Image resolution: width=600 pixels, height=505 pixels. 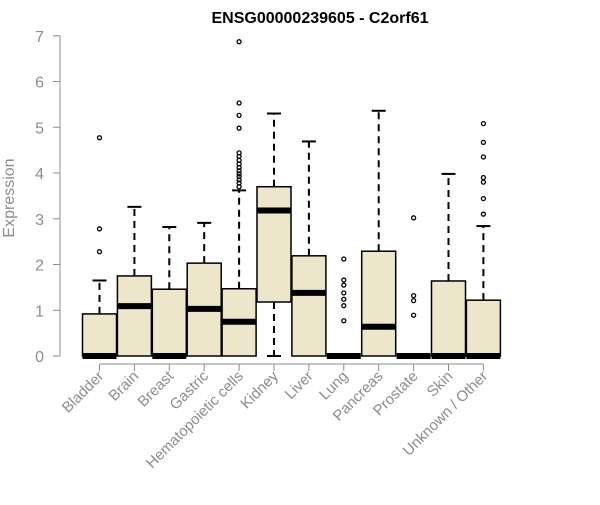 What do you see at coordinates (299, 385) in the screenshot?
I see `x-tick-label: Liver` at bounding box center [299, 385].